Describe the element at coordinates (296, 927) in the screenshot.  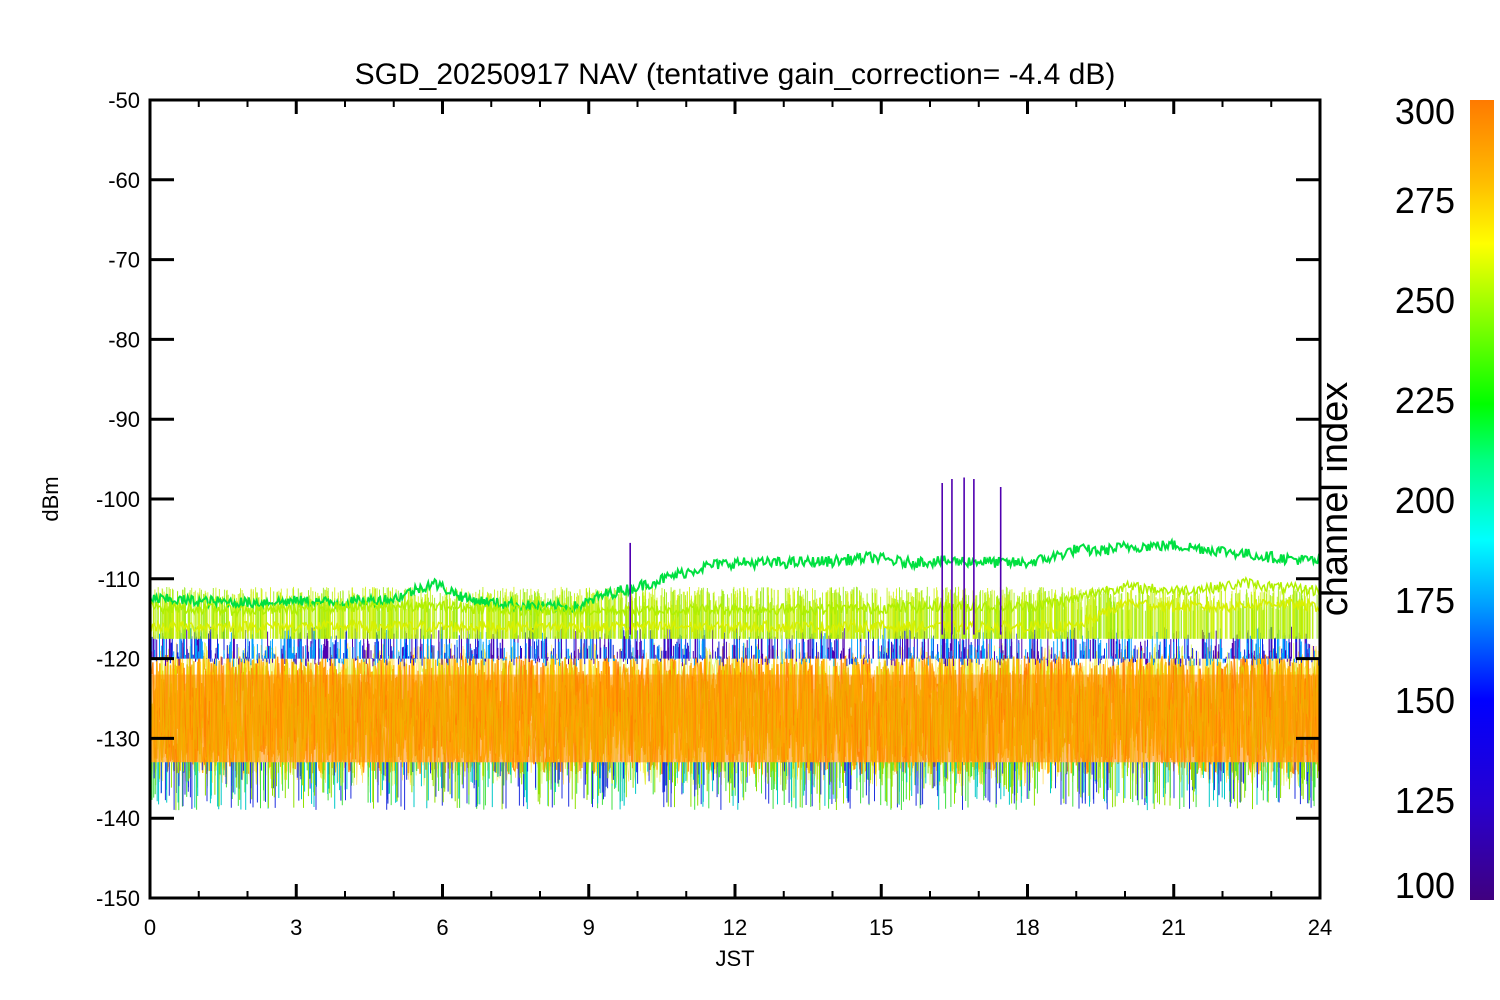
I see `x-tick-label: 3` at that location.